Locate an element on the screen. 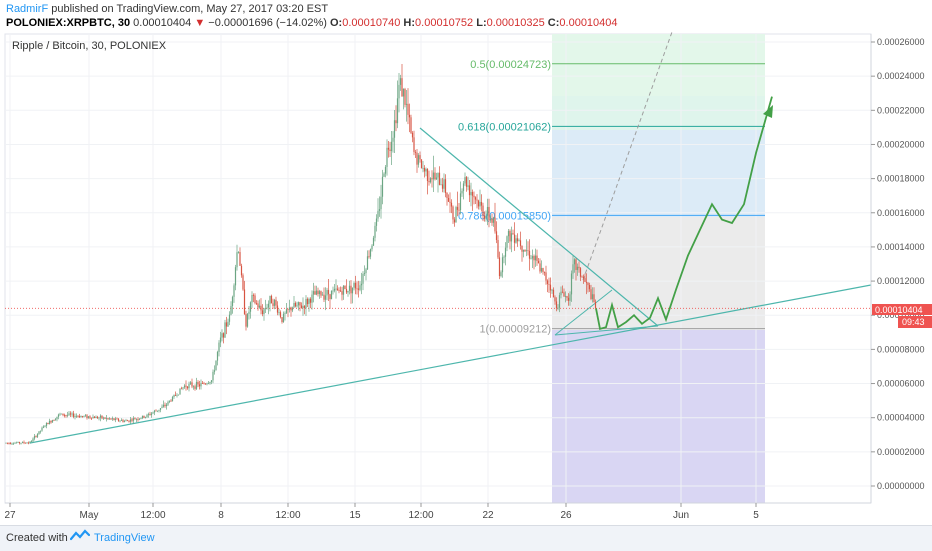 The height and width of the screenshot is (551, 932). target-dashed-line is located at coordinates (627, 156).